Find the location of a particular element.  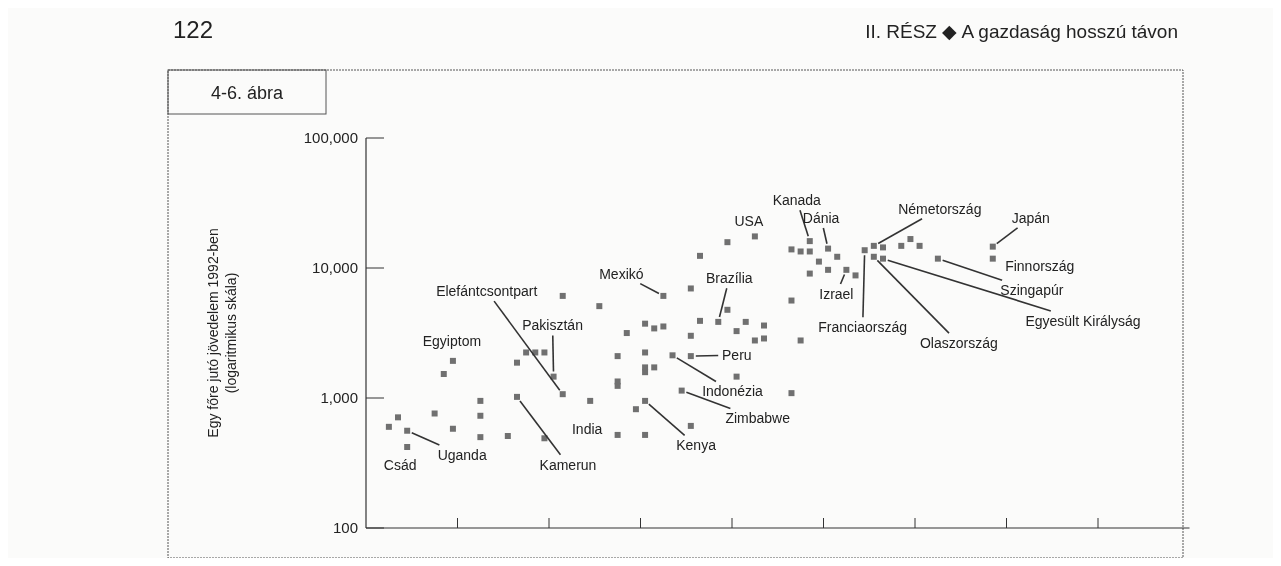

annotation: Franciaország is located at coordinates (863, 327).